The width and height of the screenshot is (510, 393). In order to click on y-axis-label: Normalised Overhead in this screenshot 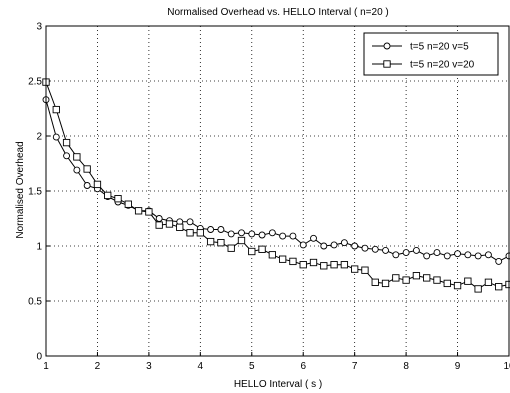, I will do `click(20, 189)`.